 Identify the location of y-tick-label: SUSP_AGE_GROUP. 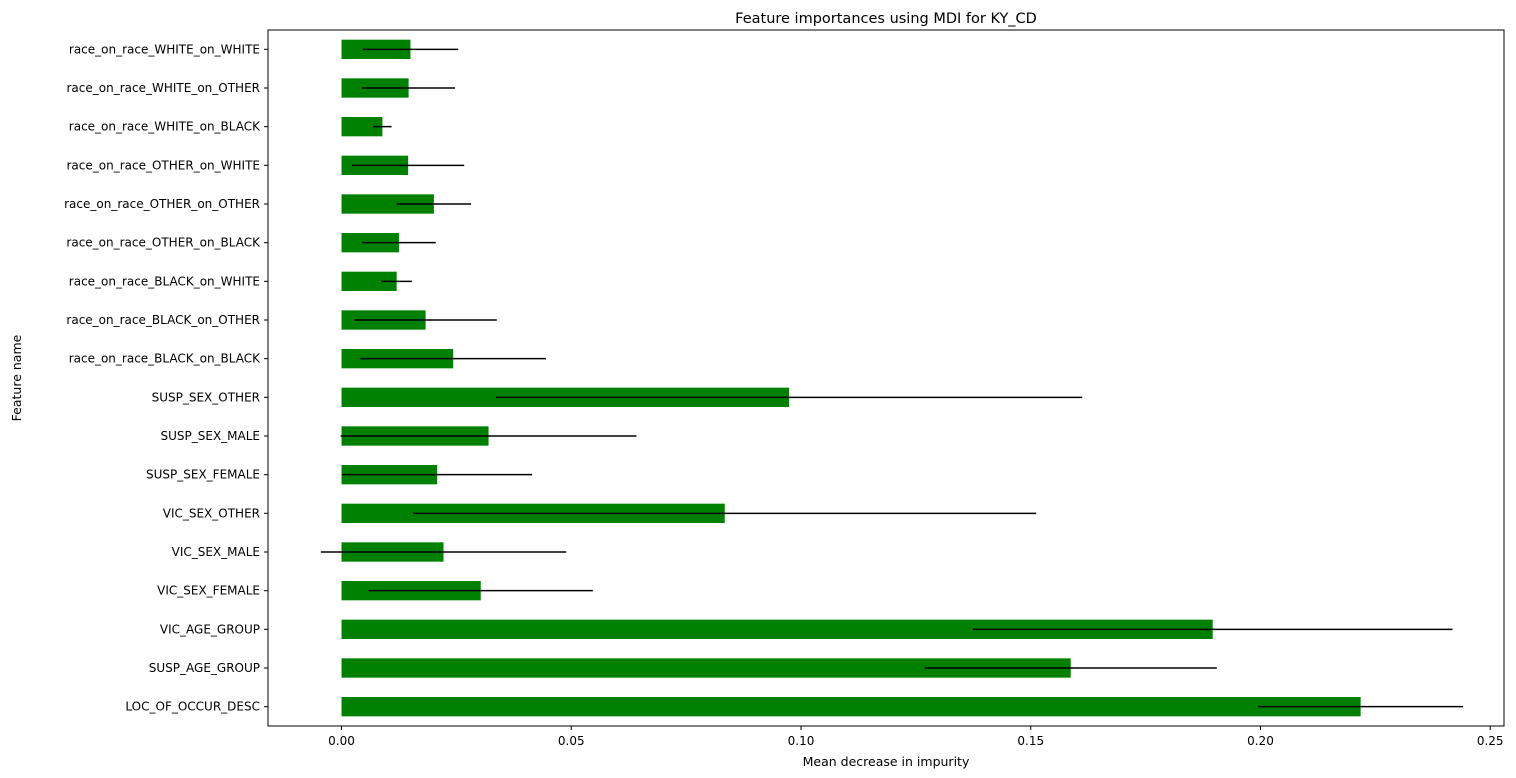
(204, 668).